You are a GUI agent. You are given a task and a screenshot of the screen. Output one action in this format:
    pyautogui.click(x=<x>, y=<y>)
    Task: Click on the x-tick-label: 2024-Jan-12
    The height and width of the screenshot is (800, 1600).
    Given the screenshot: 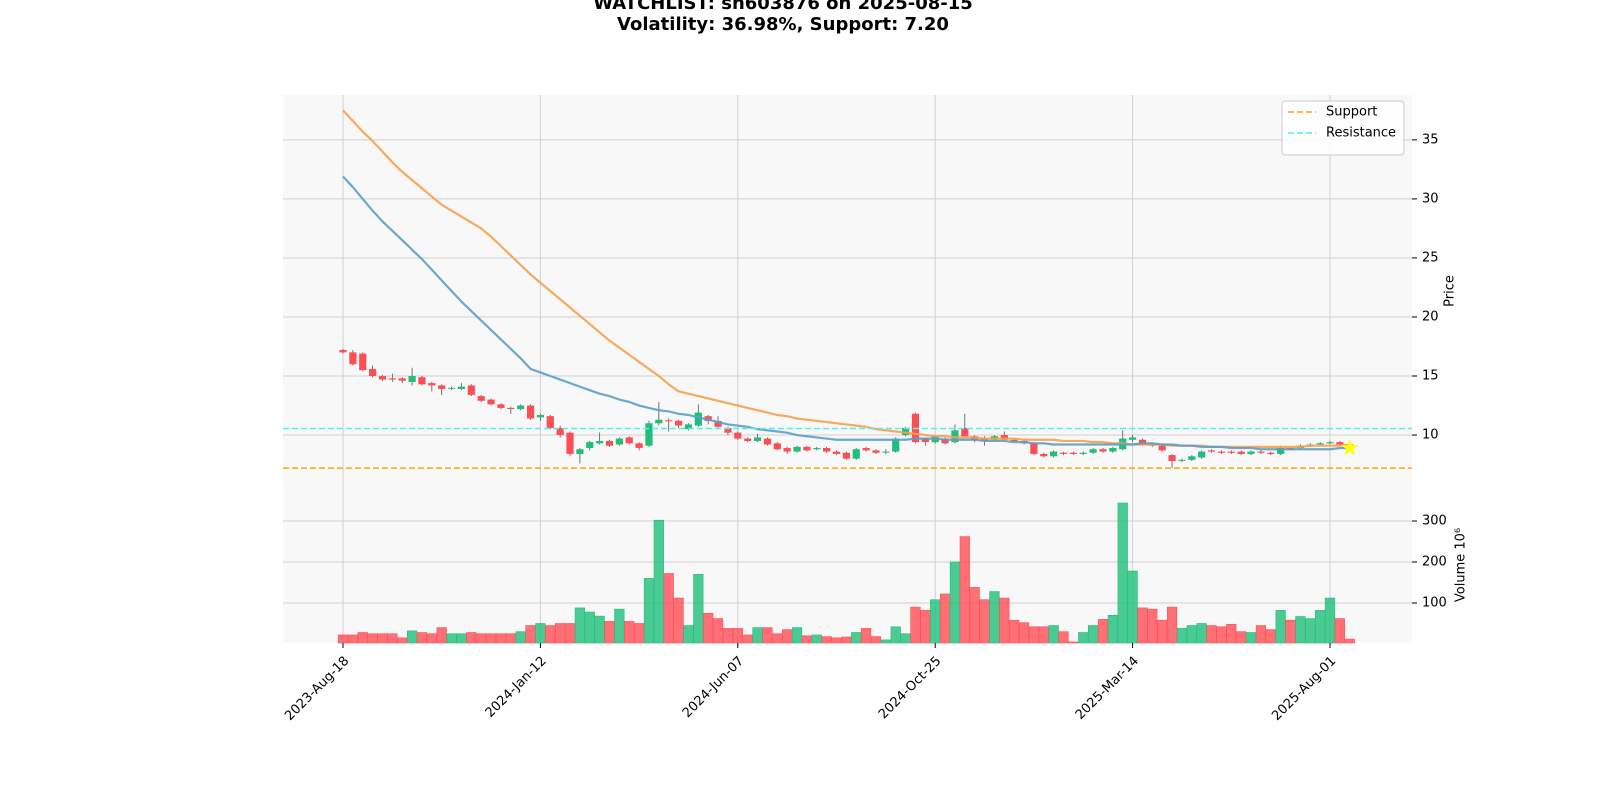 What is the action you would take?
    pyautogui.click(x=516, y=687)
    